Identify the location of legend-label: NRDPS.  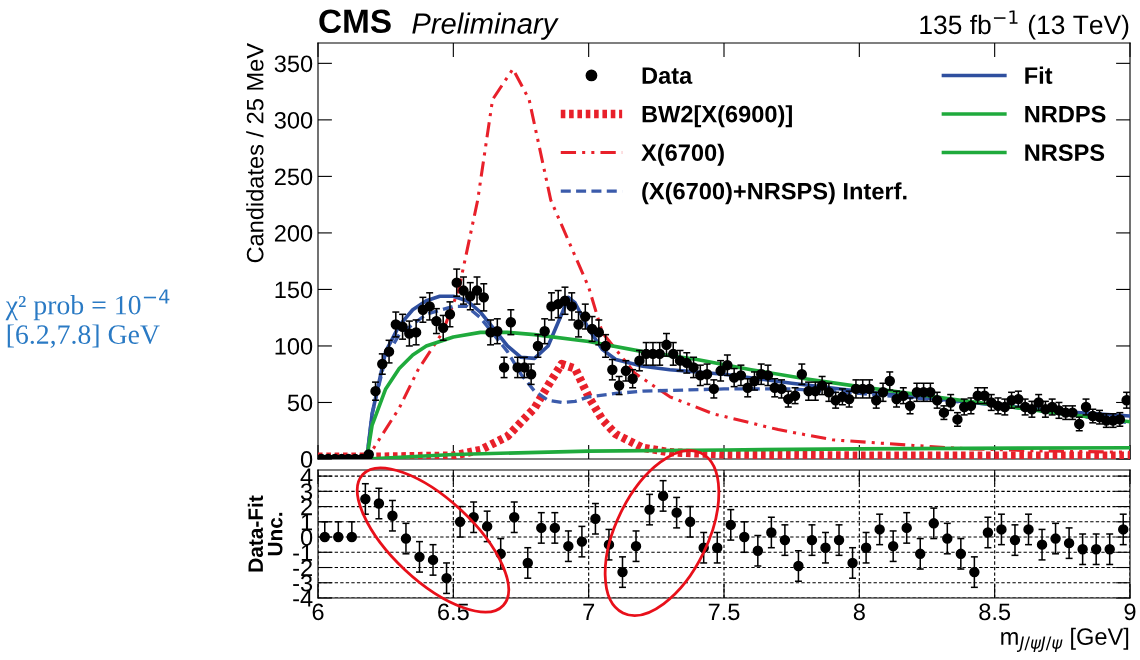
(1065, 114).